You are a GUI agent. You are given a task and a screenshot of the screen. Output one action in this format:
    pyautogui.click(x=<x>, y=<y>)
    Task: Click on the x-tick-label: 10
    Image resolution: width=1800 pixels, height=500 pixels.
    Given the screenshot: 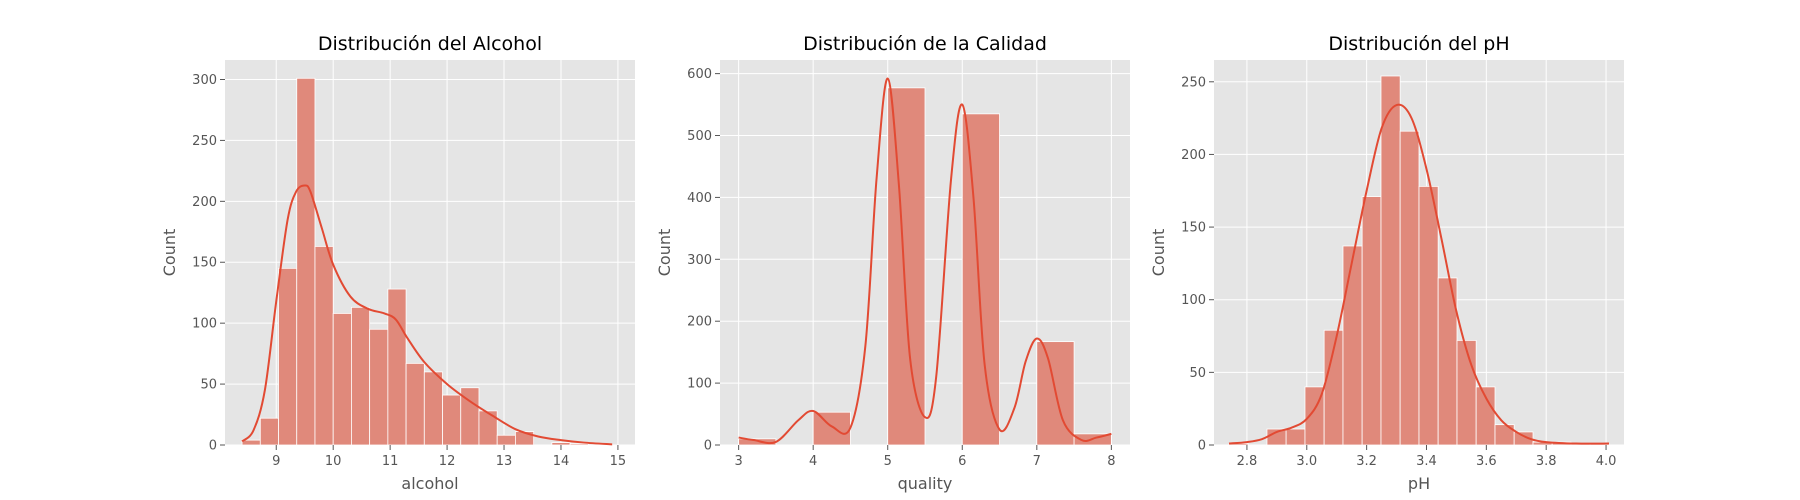 What is the action you would take?
    pyautogui.click(x=333, y=461)
    